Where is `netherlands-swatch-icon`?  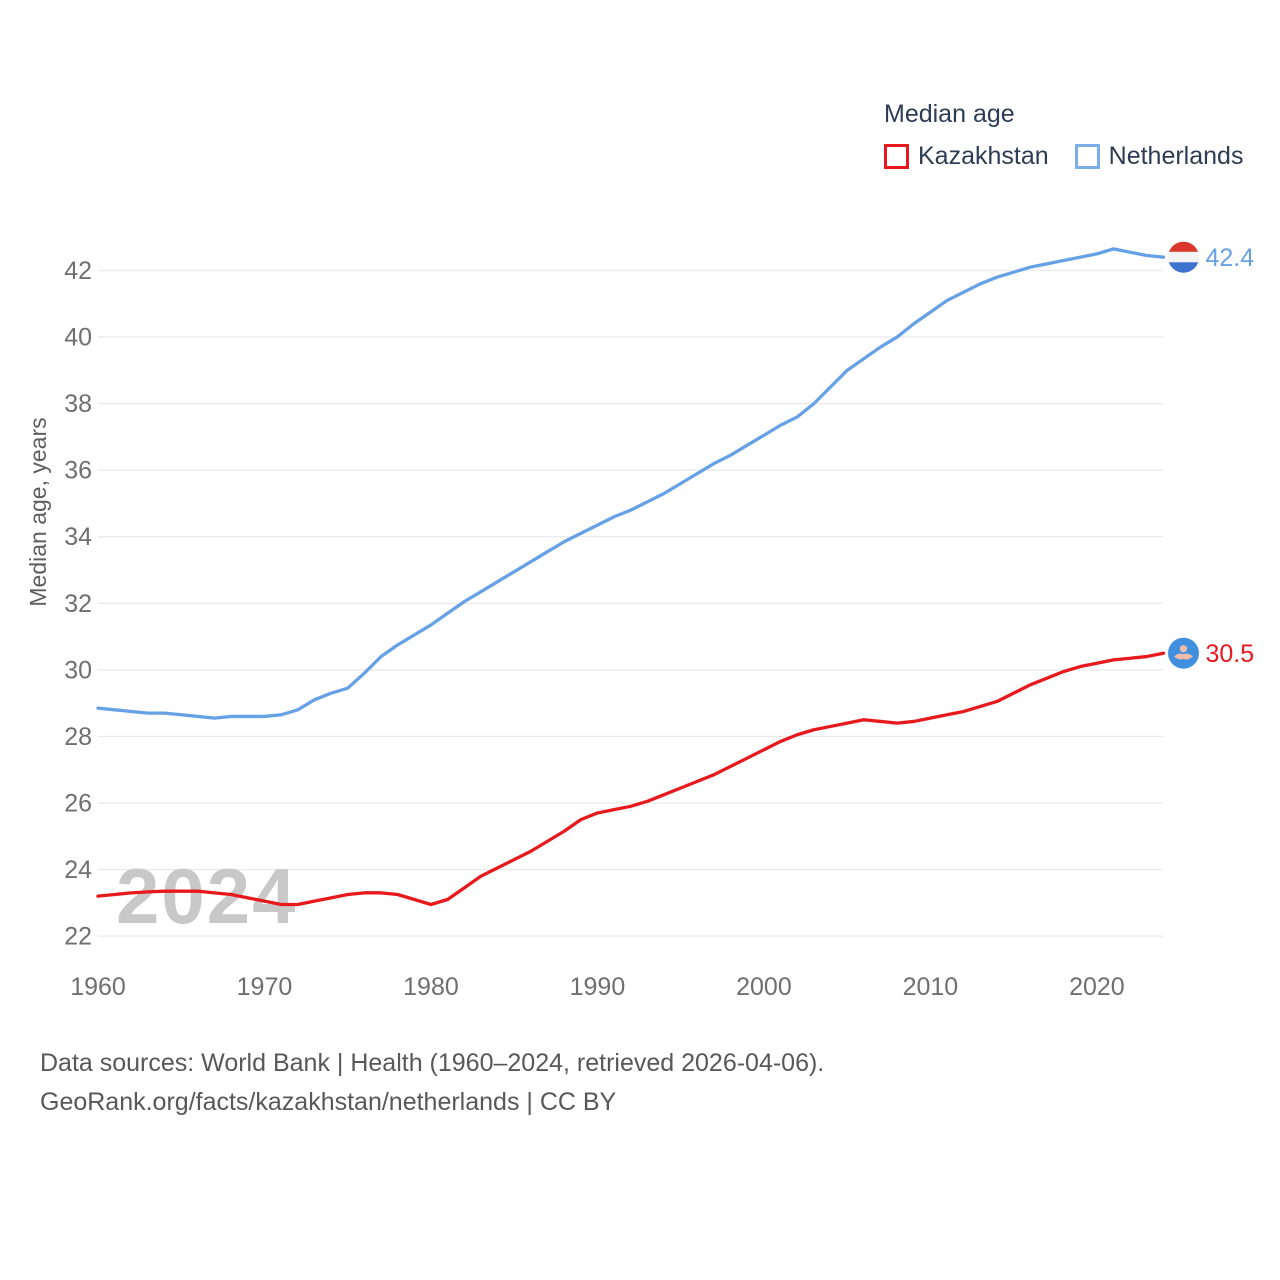 netherlands-swatch-icon is located at coordinates (1087, 156).